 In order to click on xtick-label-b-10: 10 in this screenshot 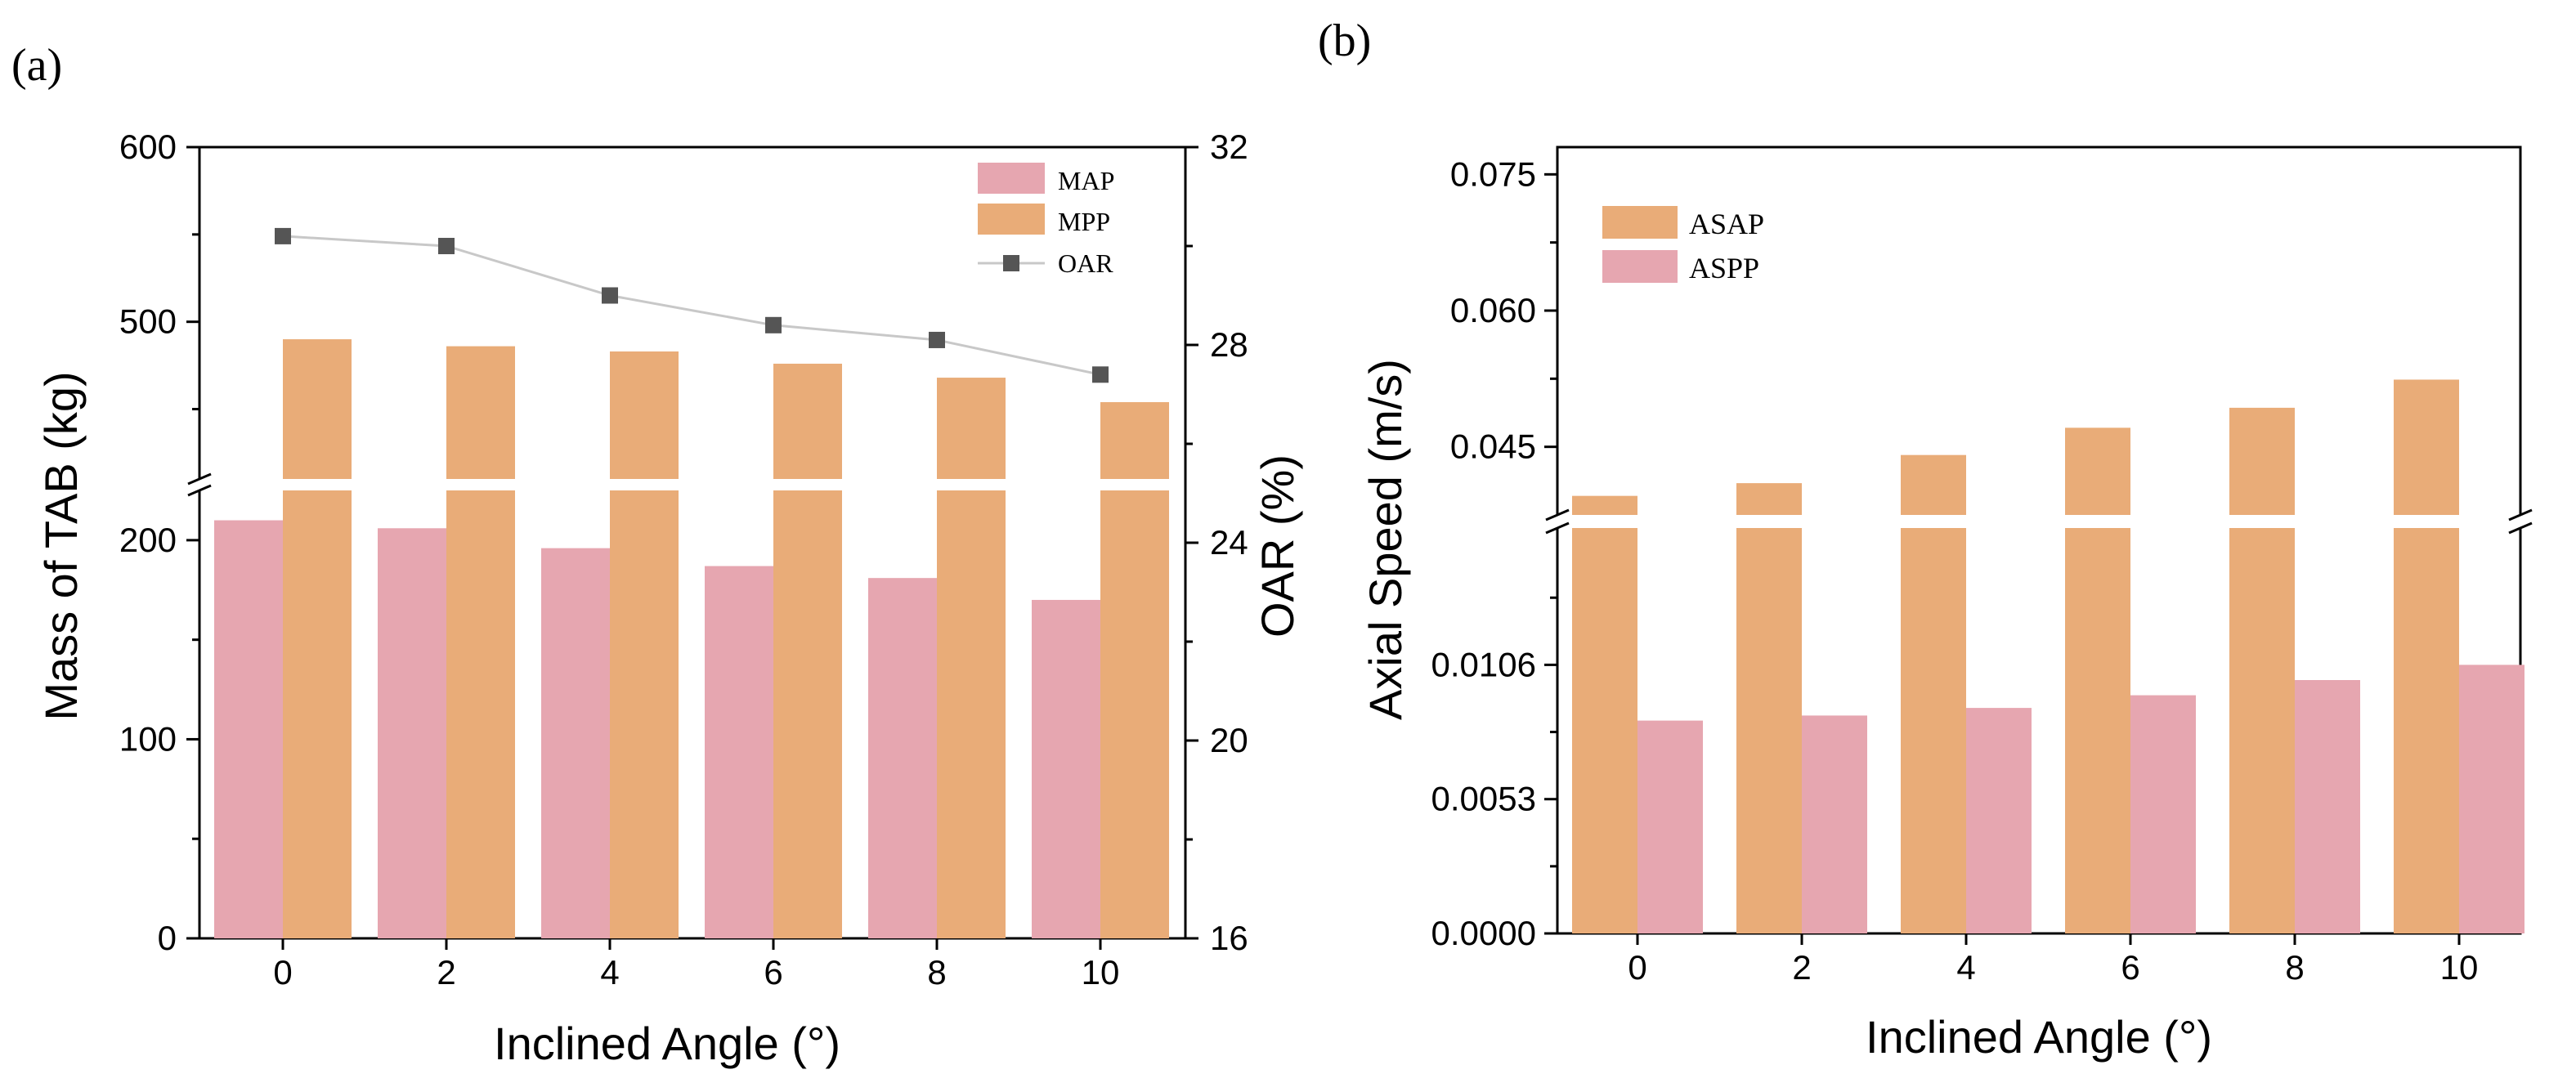, I will do `click(2459, 967)`.